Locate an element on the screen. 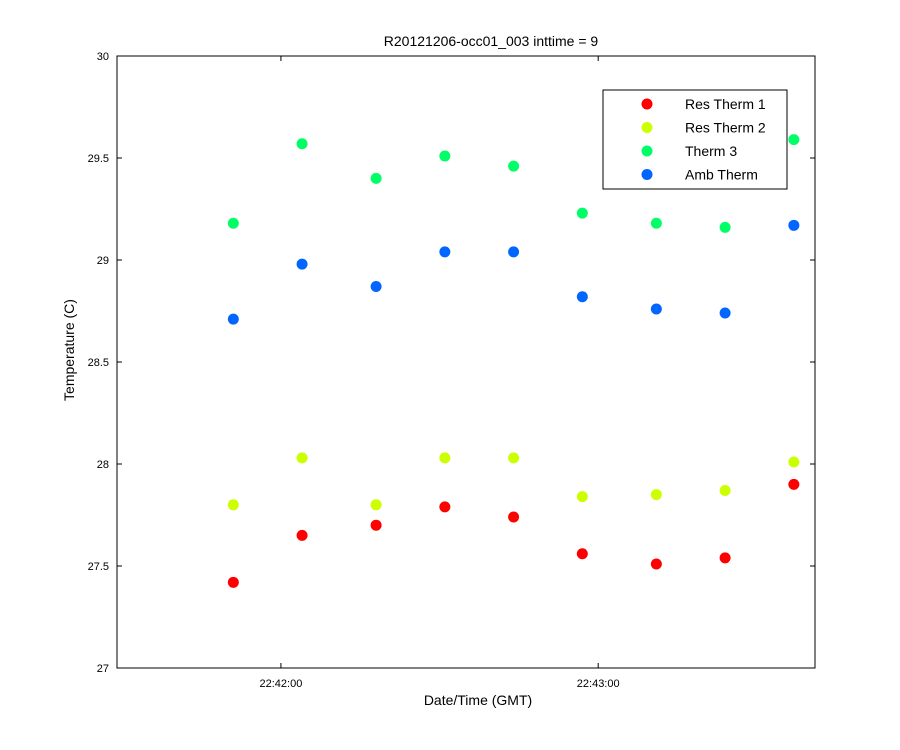  legend-label-res-therm-2: Res Therm 2 is located at coordinates (725, 128).